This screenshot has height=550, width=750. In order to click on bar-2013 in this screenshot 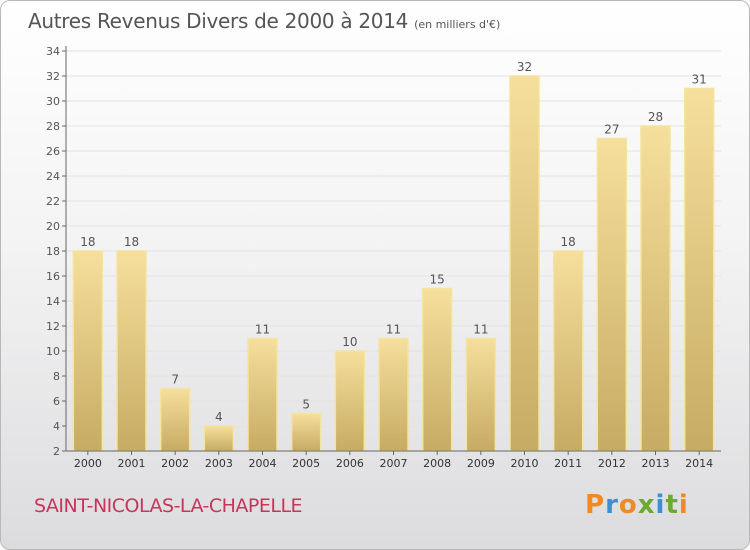, I will do `click(655, 288)`.